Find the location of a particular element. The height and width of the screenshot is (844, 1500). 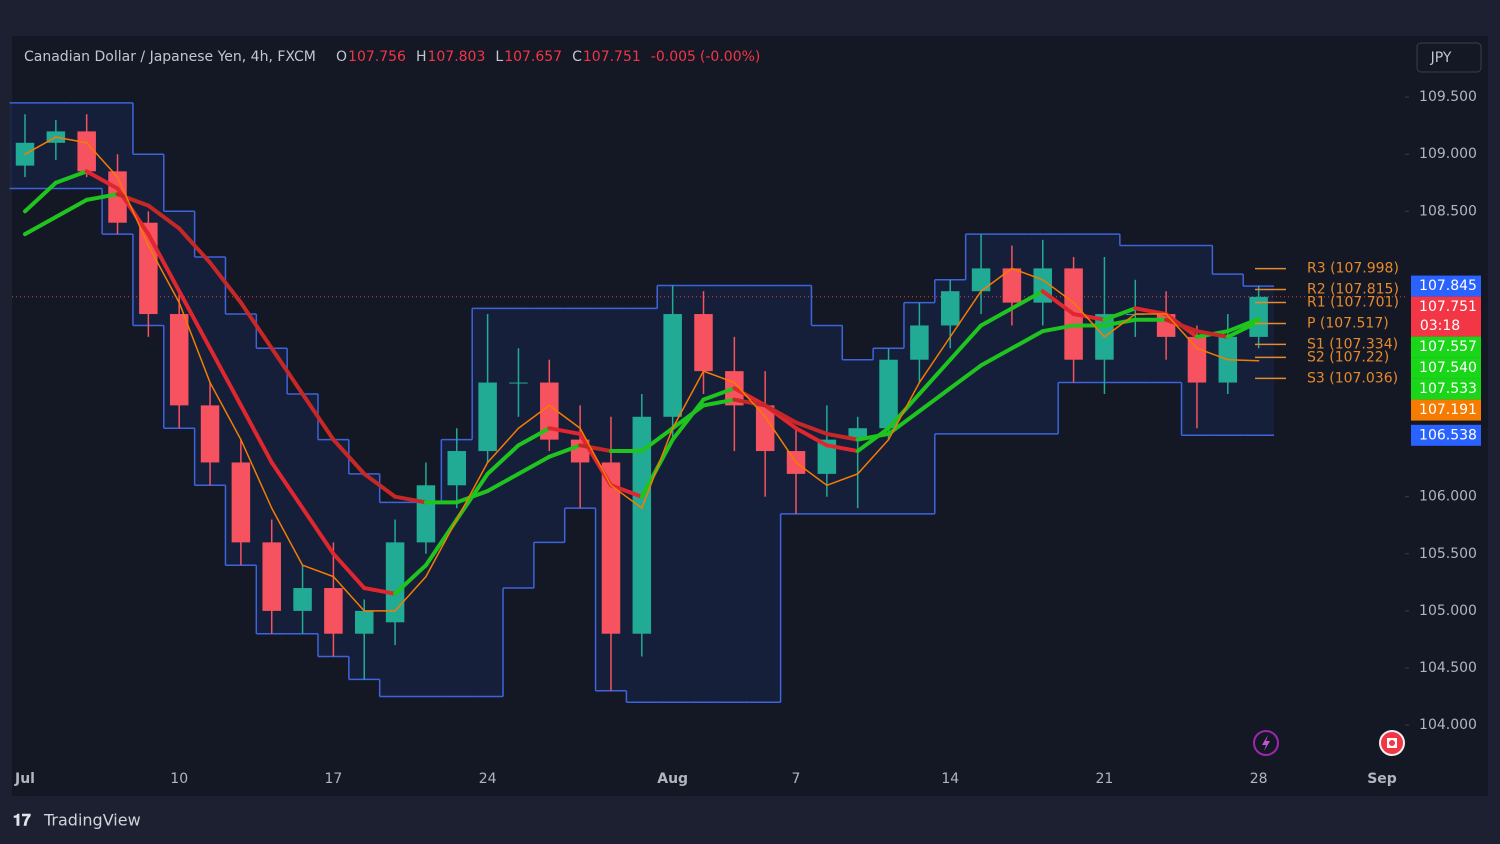

lightning-glyph is located at coordinates (1266, 743).